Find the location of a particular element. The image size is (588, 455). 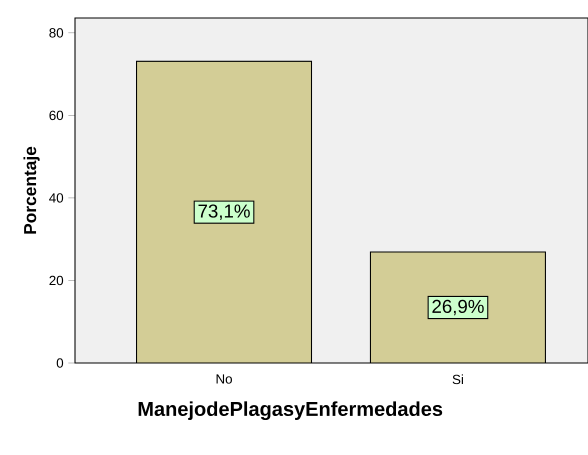

y-tick-label: 0 is located at coordinates (60, 363).